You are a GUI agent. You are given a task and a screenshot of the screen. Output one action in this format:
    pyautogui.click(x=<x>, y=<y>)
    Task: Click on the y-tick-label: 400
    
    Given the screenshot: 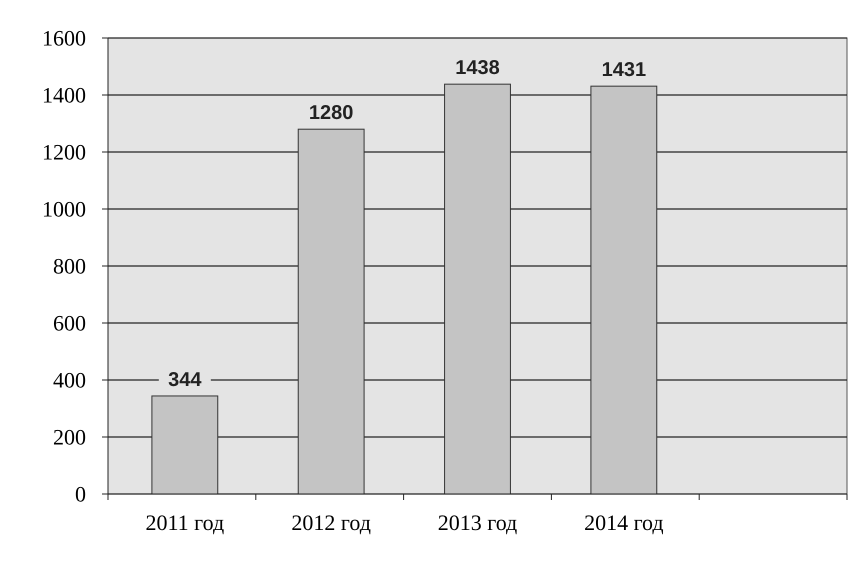 What is the action you would take?
    pyautogui.click(x=69, y=380)
    